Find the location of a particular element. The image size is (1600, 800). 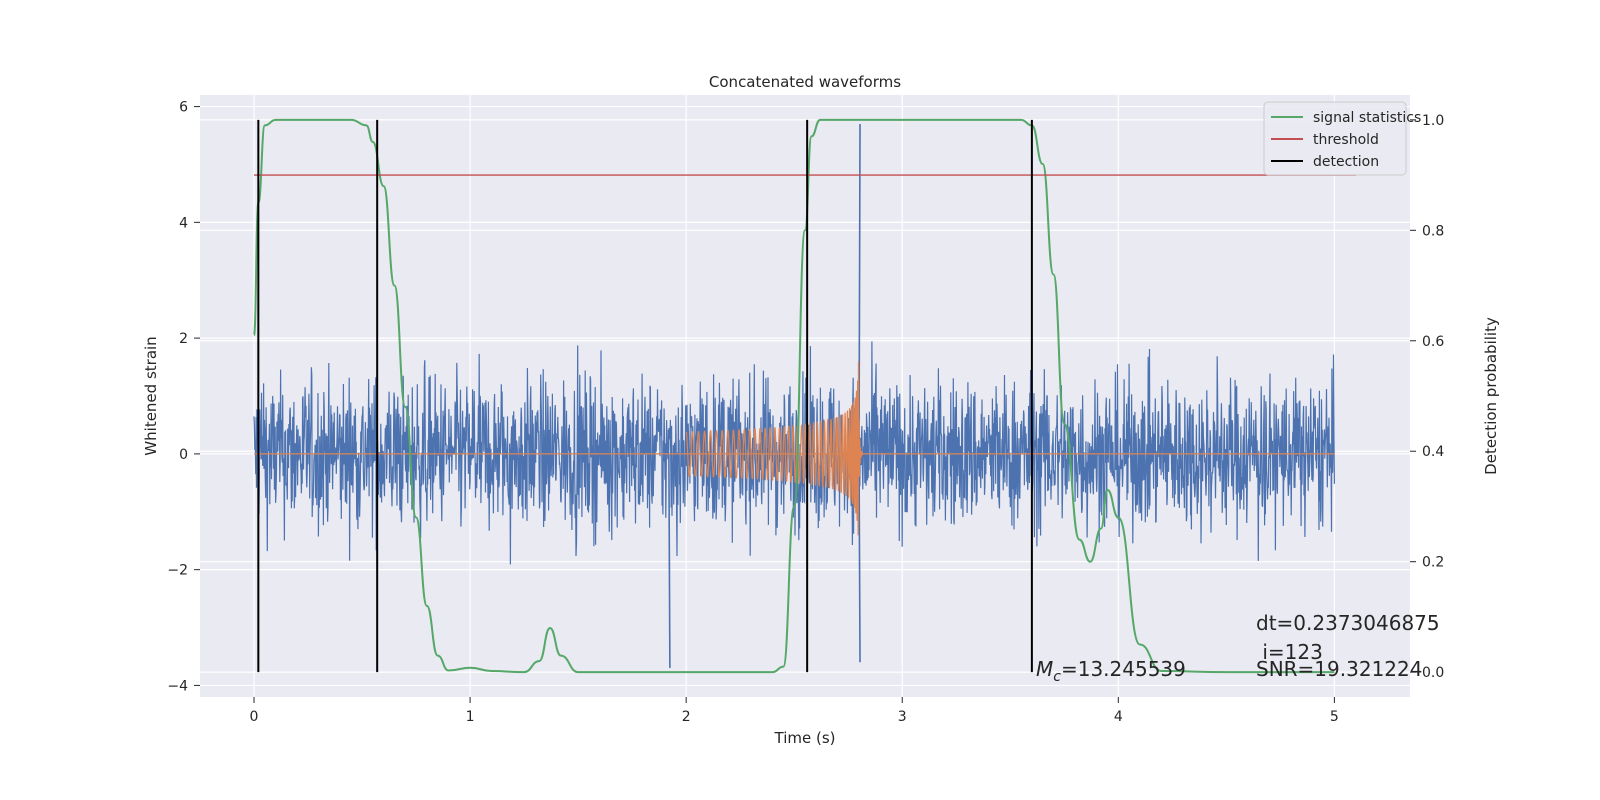

x-axis-label: Time (s) is located at coordinates (805, 738).